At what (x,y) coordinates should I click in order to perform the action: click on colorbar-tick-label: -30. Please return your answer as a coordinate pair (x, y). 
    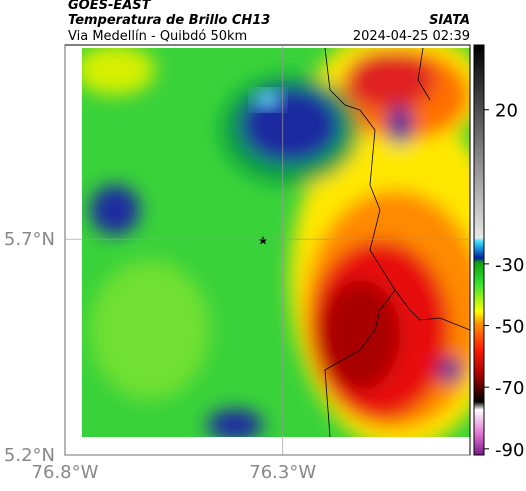
    Looking at the image, I should click on (509, 265).